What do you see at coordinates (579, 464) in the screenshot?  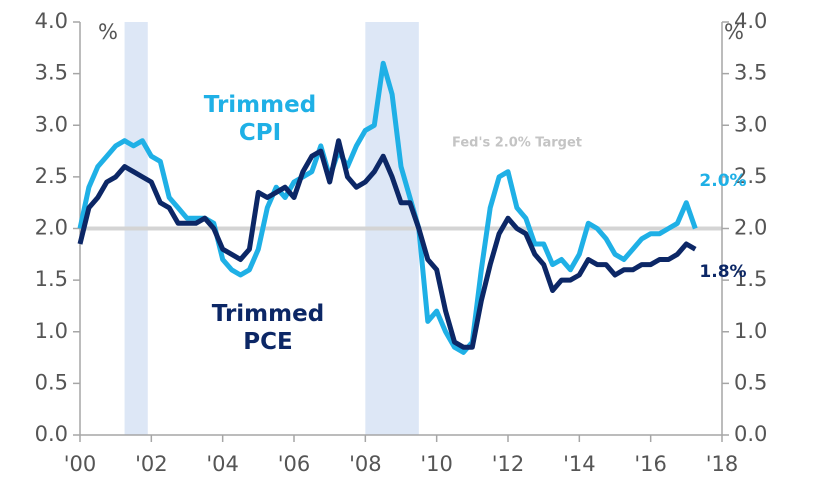 I see `x-tick-label: '14` at bounding box center [579, 464].